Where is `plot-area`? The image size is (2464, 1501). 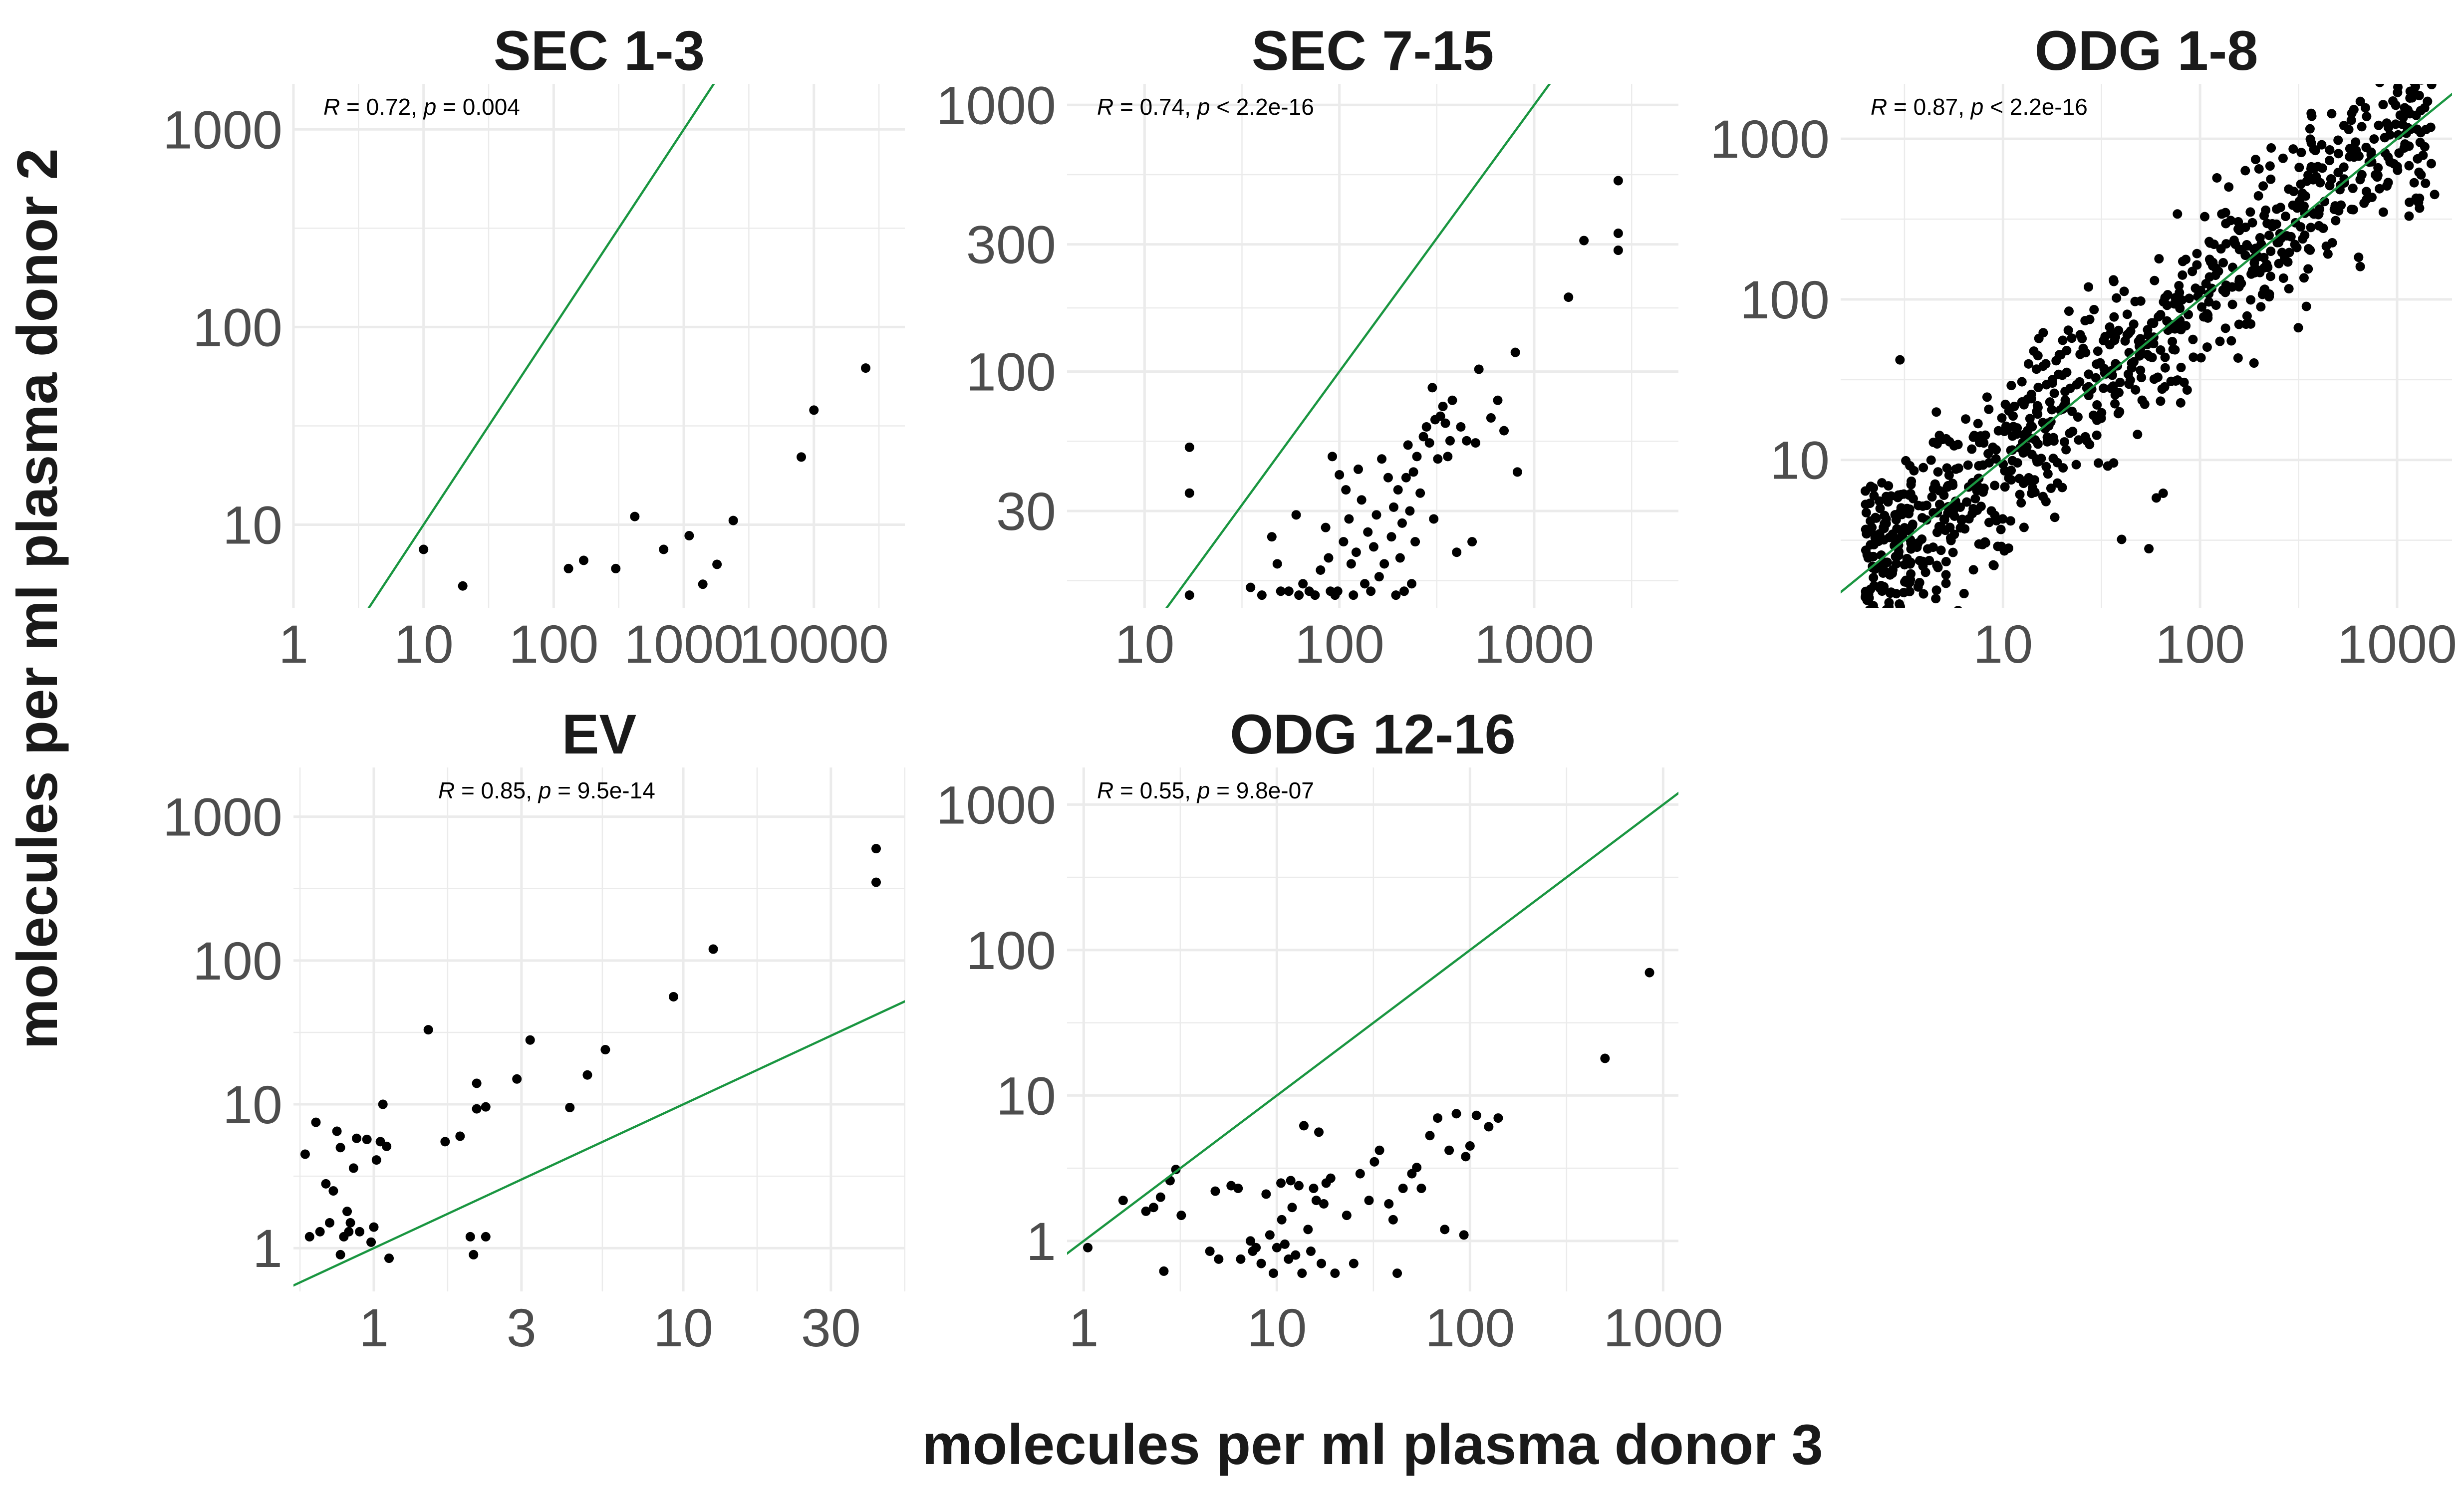
plot-area is located at coordinates (619, 346).